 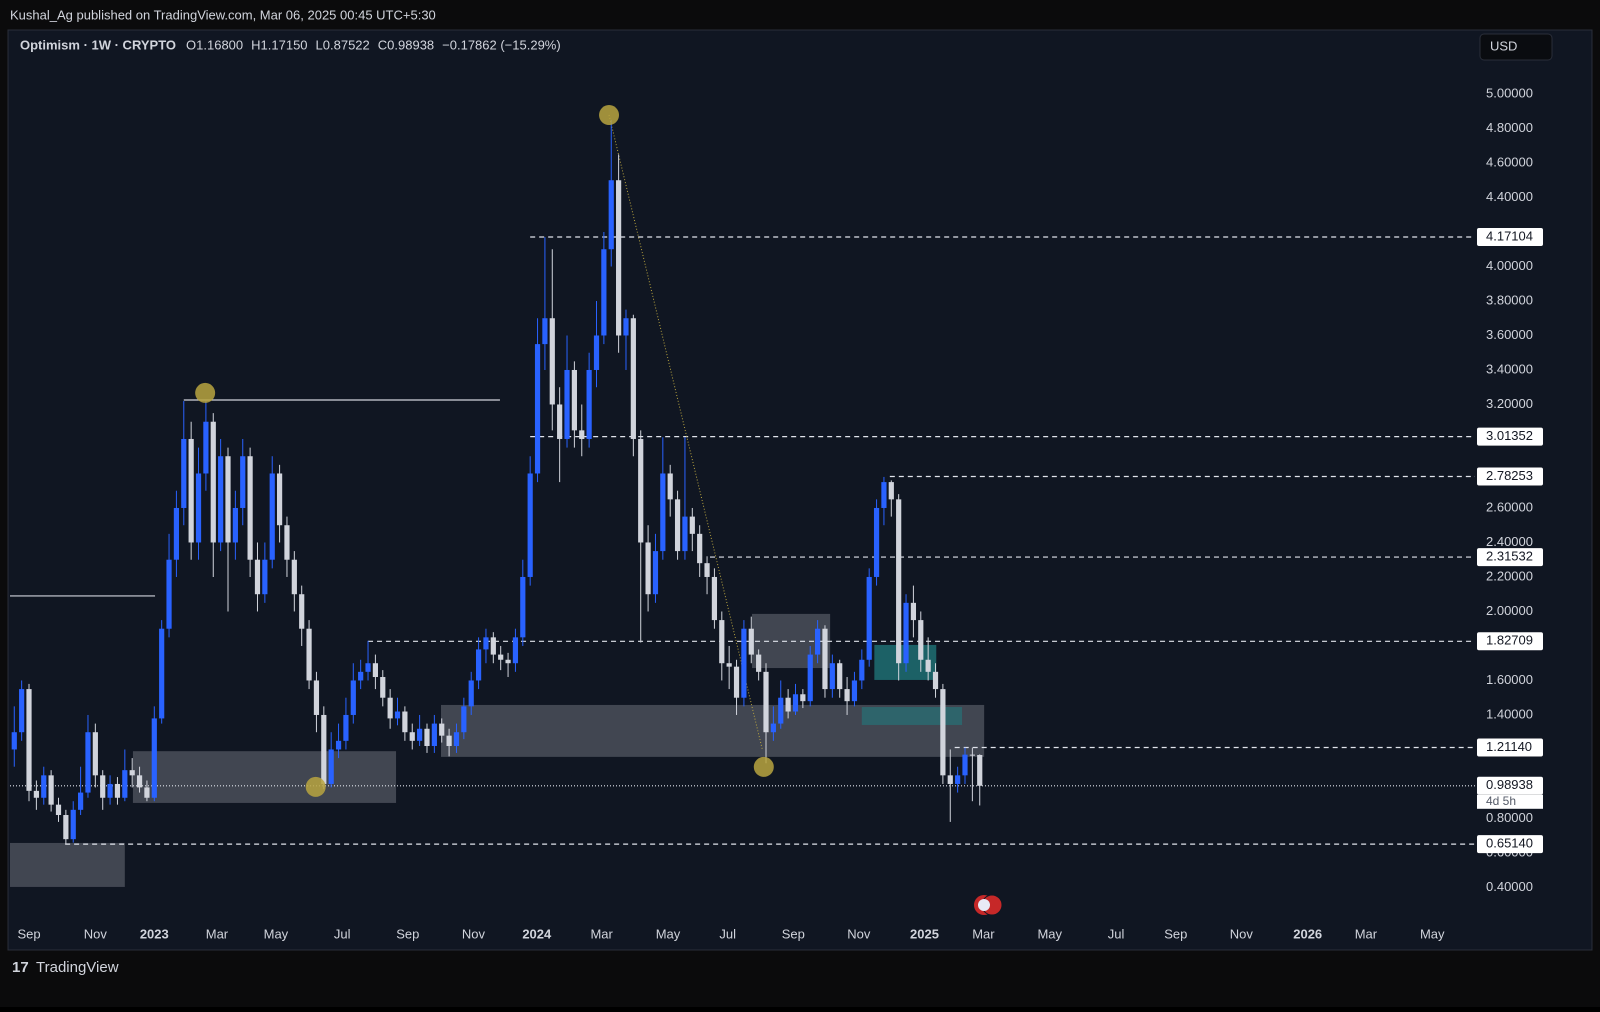 I want to click on symbol: Optimism · 1W · CRYPTO, so click(x=98, y=44).